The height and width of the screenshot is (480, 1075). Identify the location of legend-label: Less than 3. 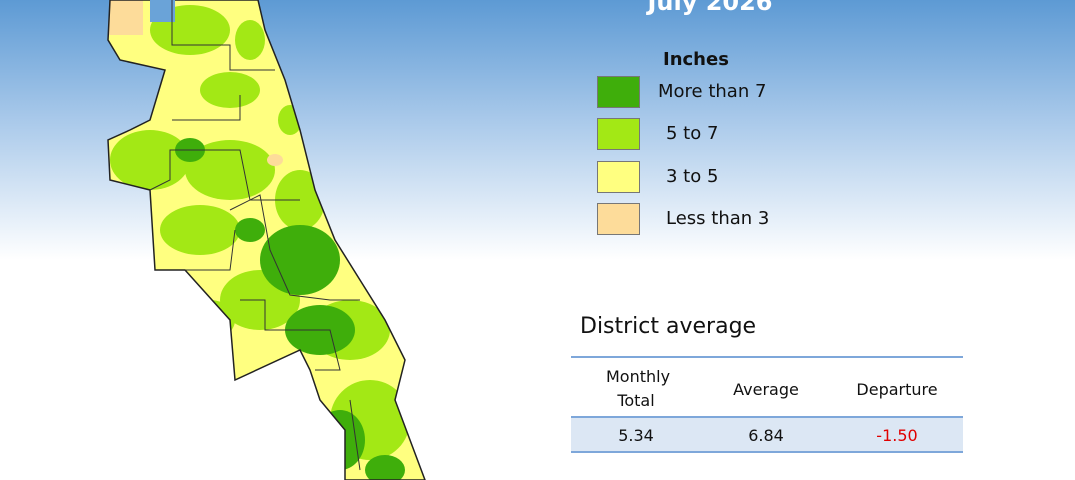
(718, 218).